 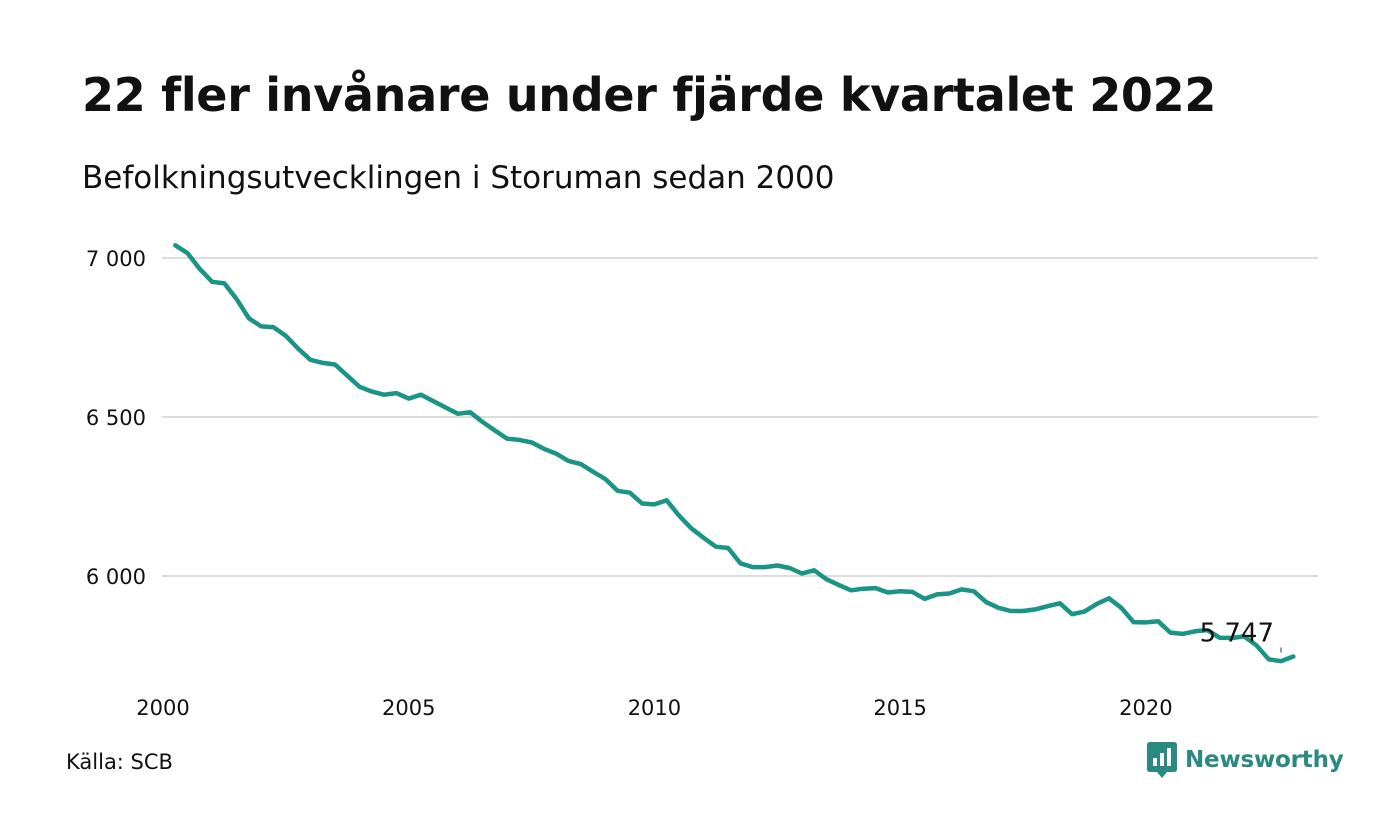 What do you see at coordinates (408, 708) in the screenshot?
I see `x-tick-label: 2005` at bounding box center [408, 708].